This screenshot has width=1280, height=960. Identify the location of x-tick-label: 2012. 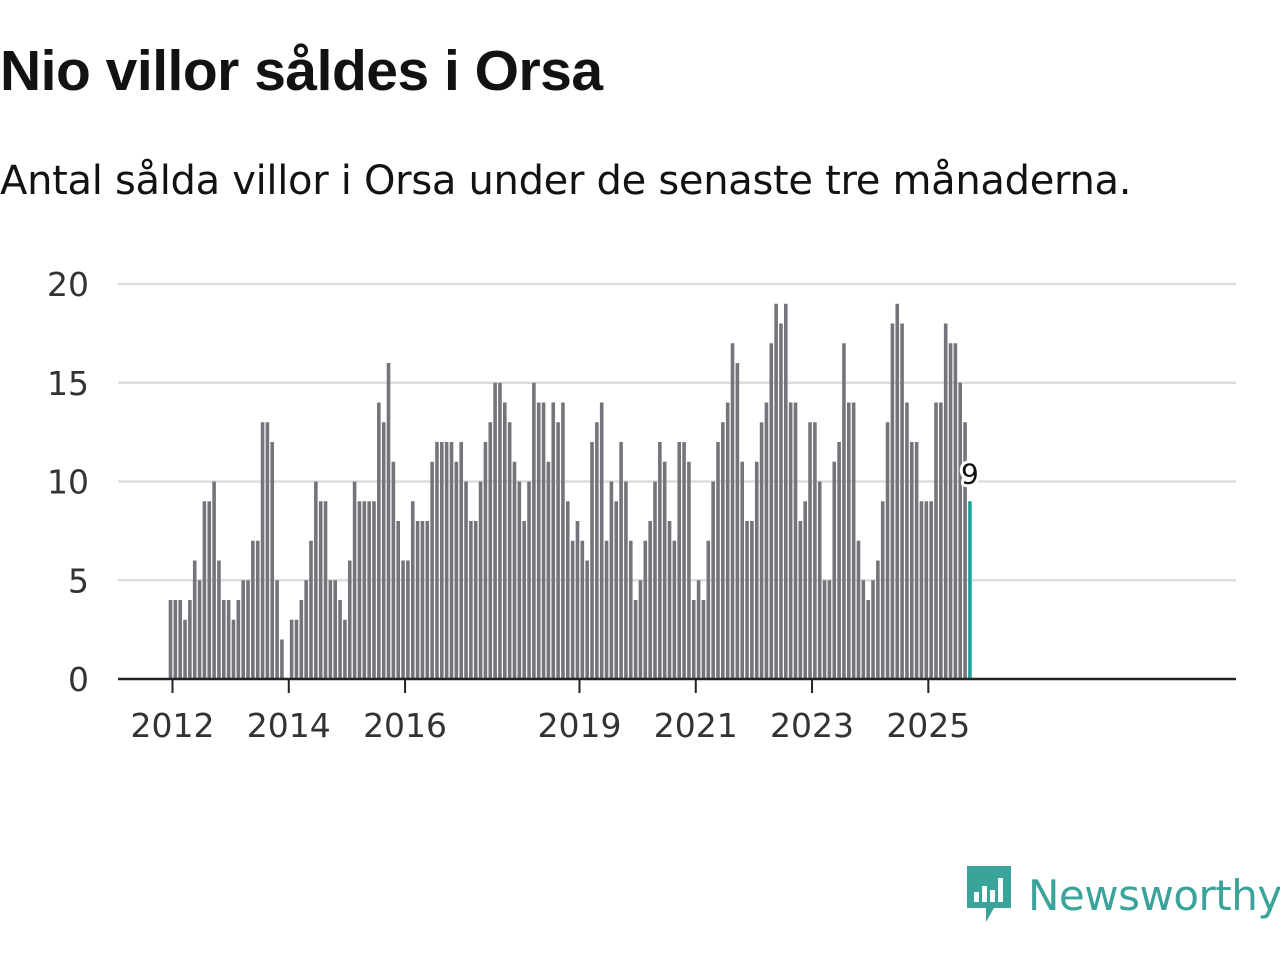
(173, 725).